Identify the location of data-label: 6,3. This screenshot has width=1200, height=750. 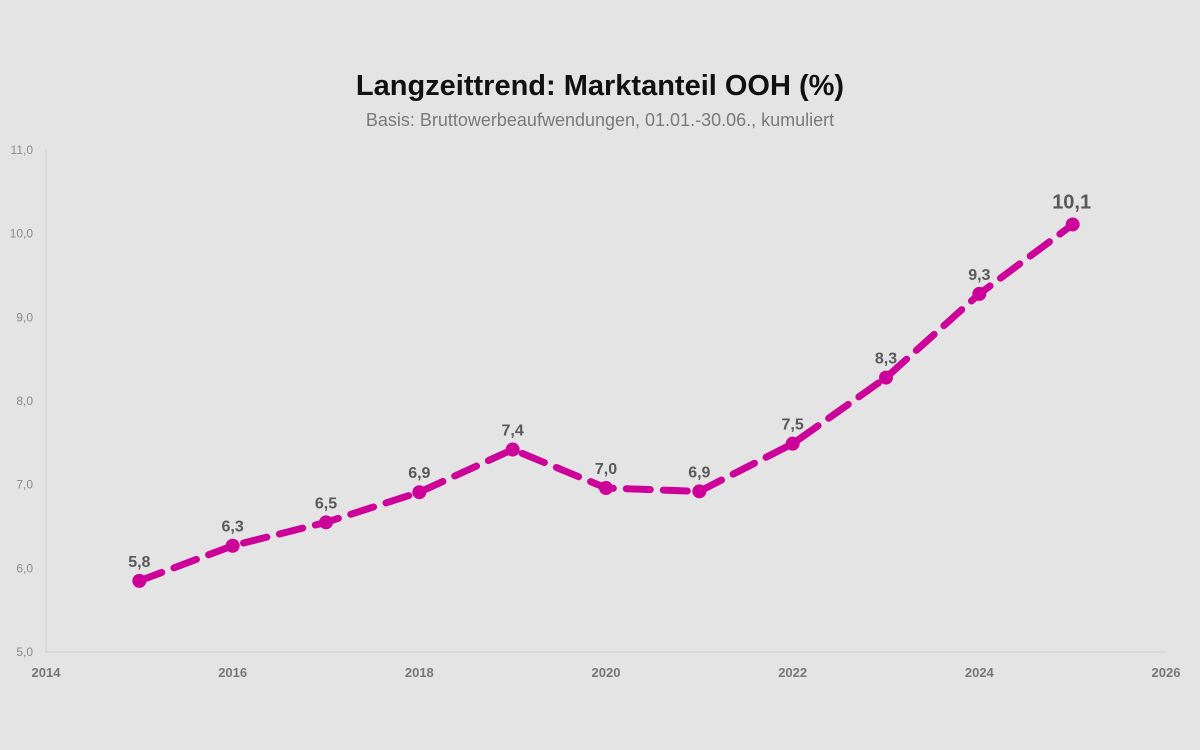
(233, 527).